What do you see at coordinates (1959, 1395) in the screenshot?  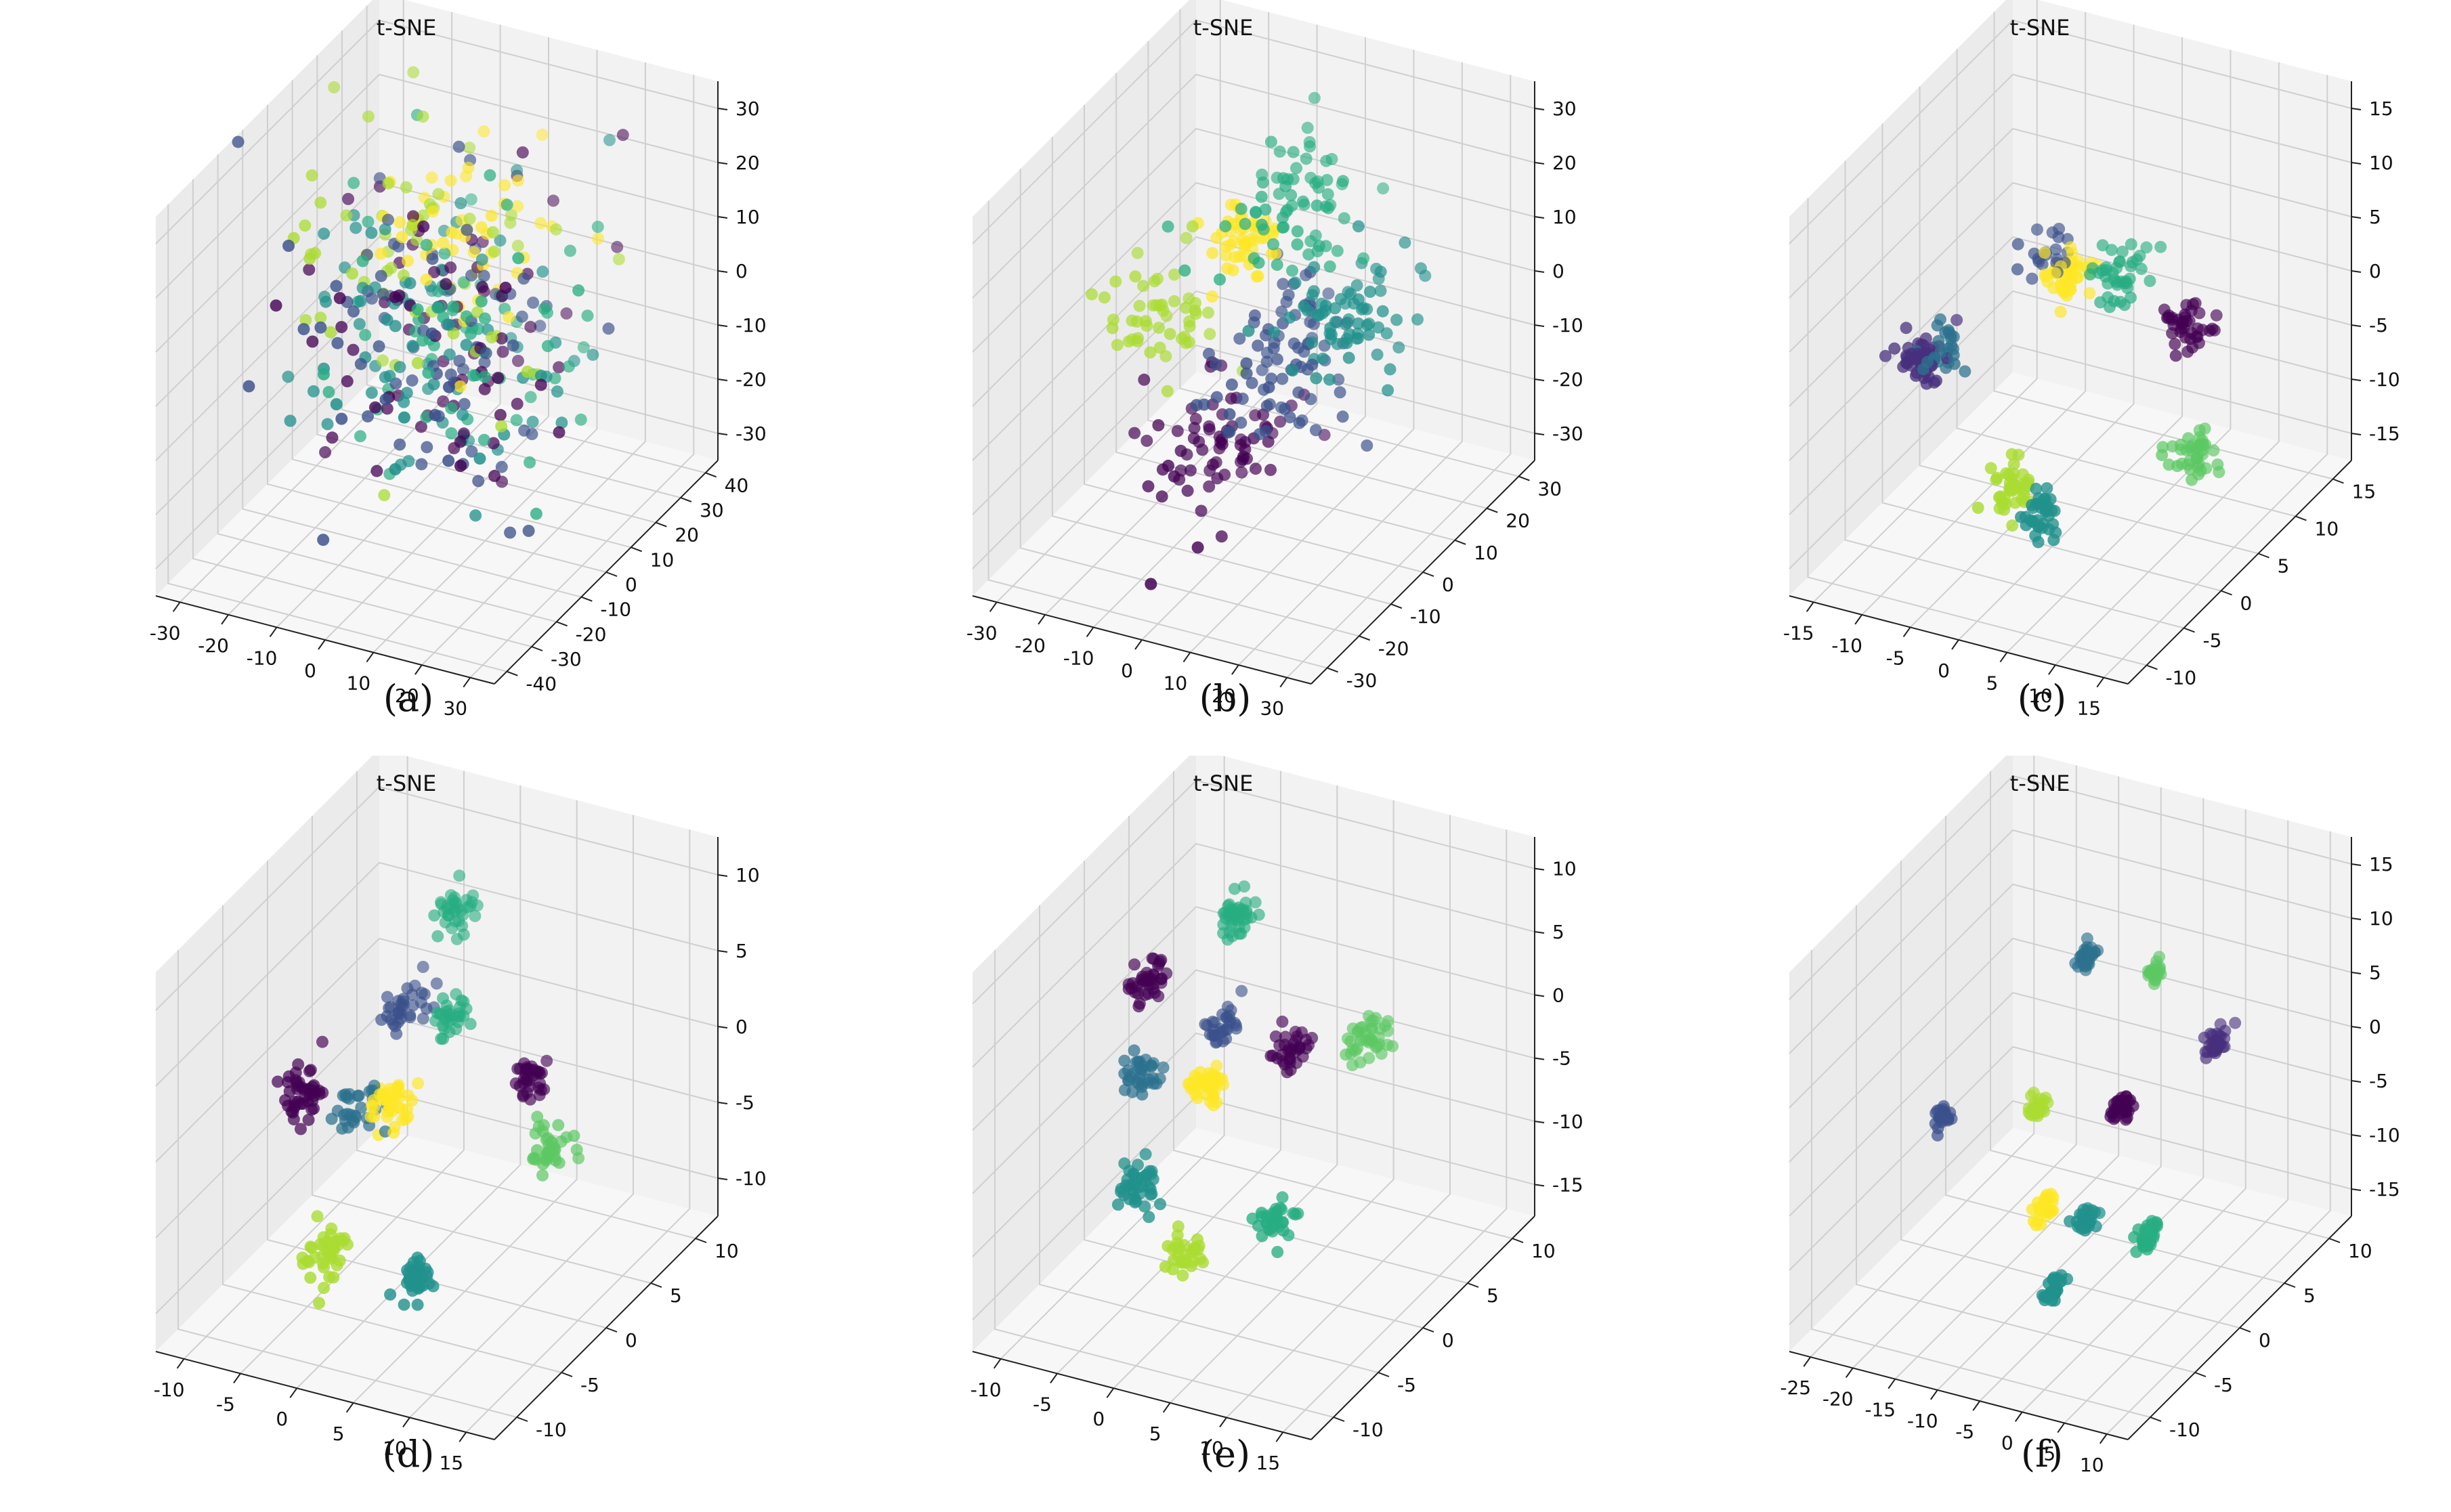 I see `x-axis-line` at bounding box center [1959, 1395].